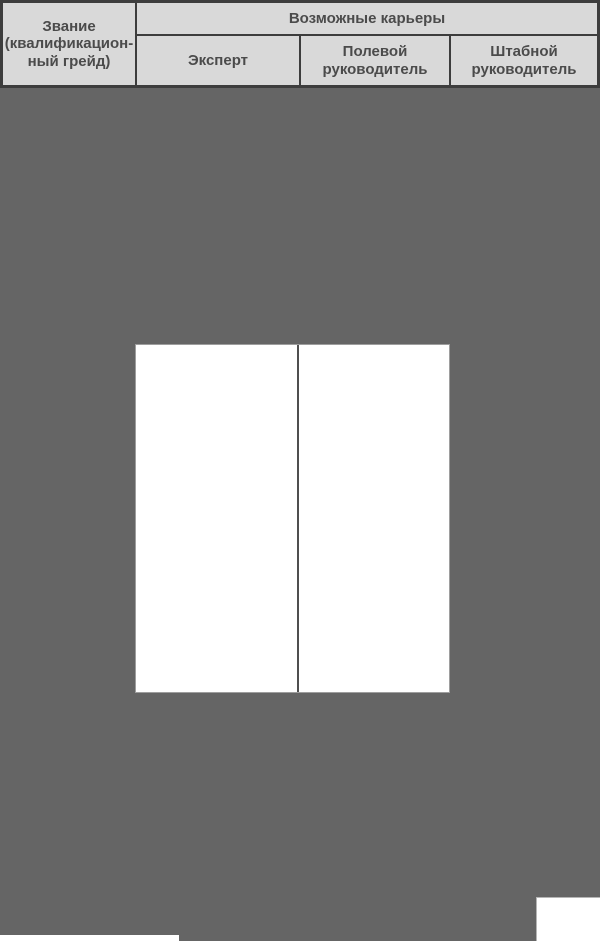  I want to click on empty-cell-expert, so click(217, 518).